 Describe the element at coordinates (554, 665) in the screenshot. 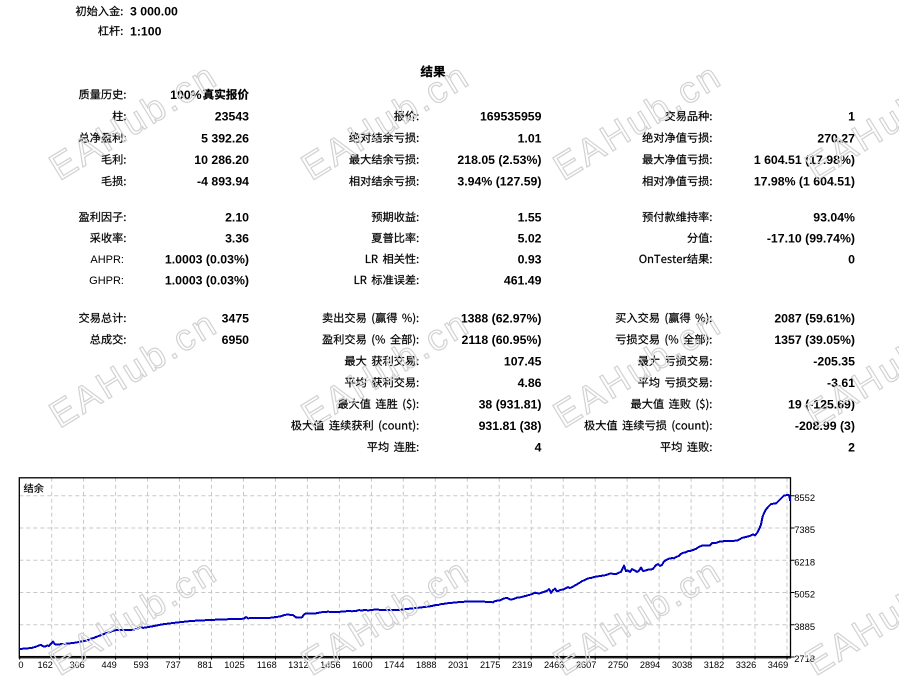

I see `svg-text: 2463` at that location.